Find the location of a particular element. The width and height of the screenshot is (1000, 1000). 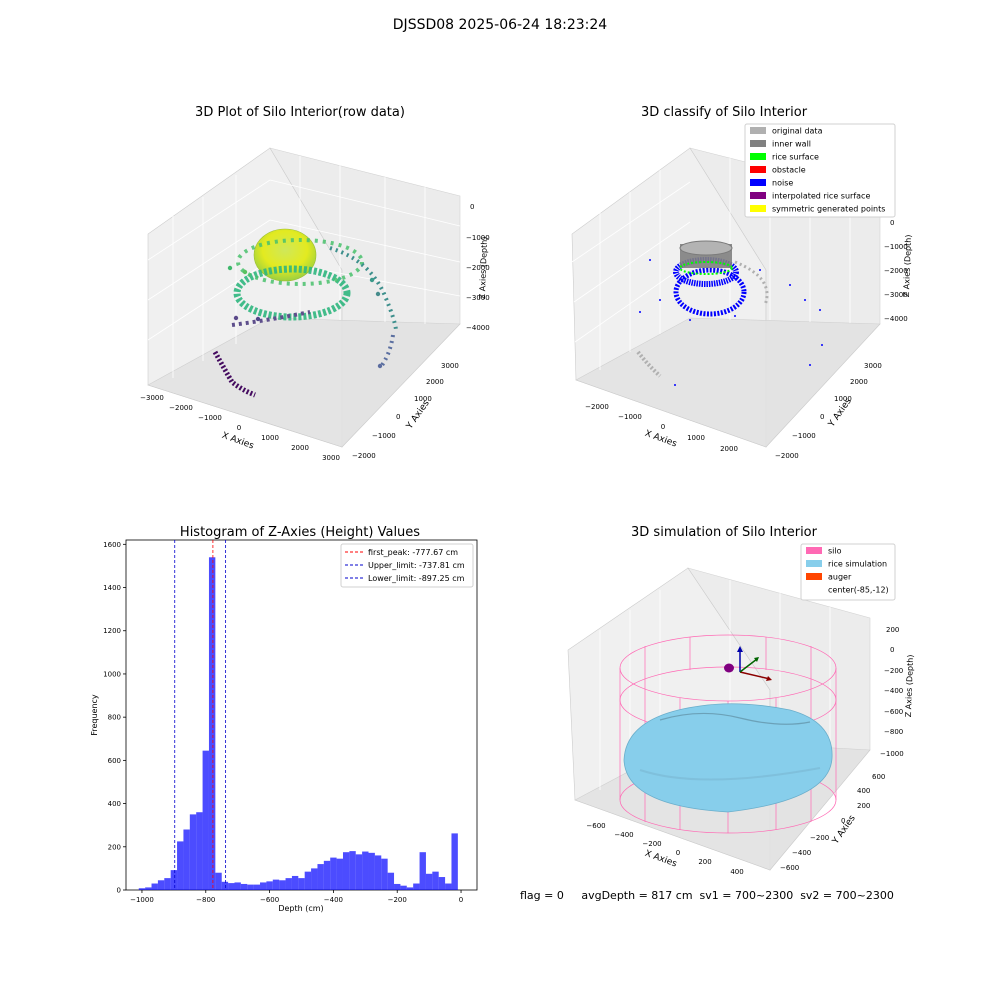

panel1-x-tick: 3000 is located at coordinates (331, 458).